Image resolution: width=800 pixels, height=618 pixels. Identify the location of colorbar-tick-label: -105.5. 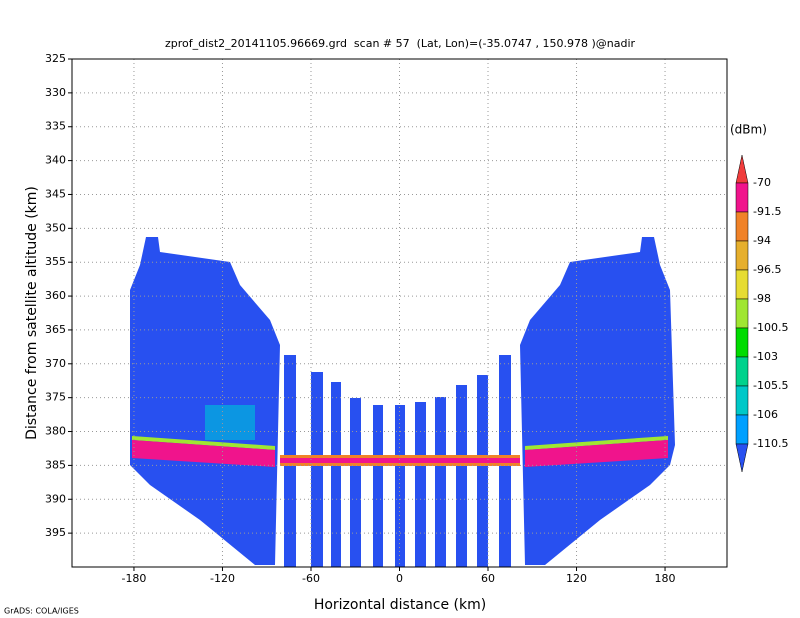
(770, 385).